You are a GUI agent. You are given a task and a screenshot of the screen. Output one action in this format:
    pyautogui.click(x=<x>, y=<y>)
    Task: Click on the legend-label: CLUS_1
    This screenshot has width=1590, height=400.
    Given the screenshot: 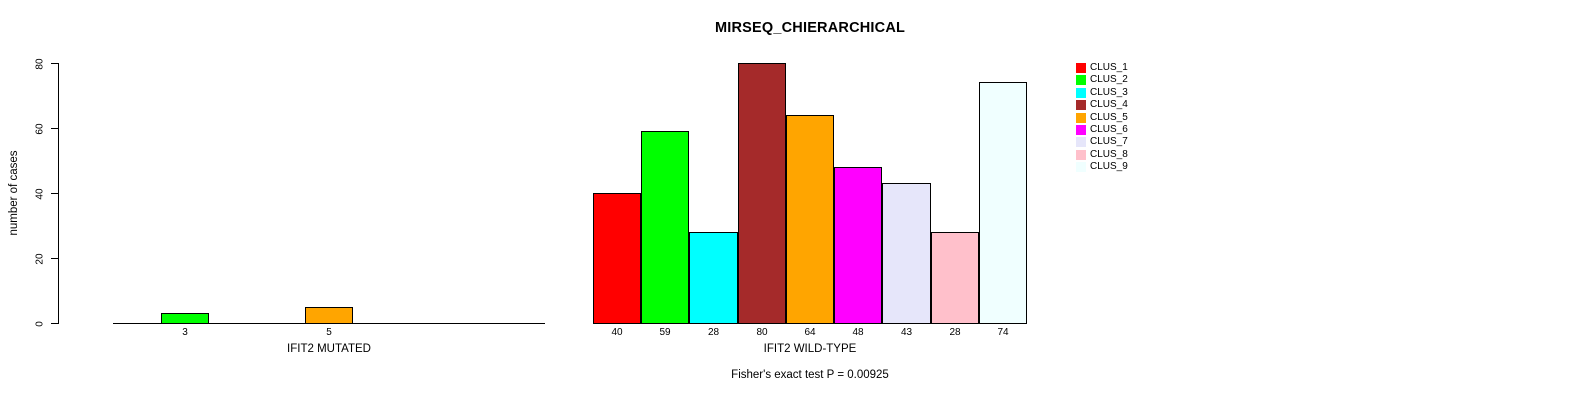 What is the action you would take?
    pyautogui.click(x=1109, y=67)
    